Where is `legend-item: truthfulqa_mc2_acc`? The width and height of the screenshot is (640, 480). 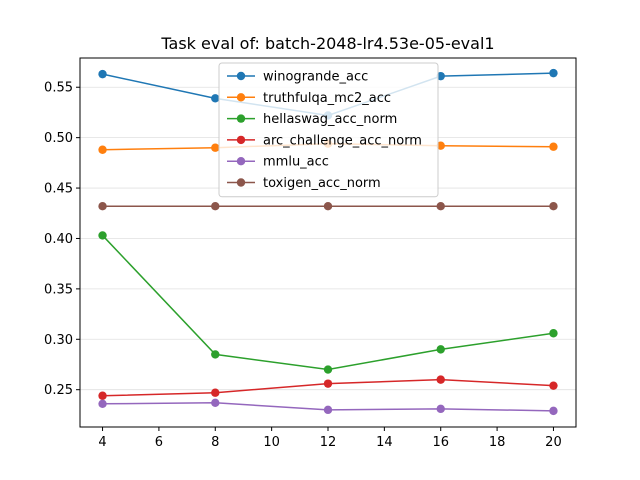 legend-item: truthfulqa_mc2_acc is located at coordinates (309, 98).